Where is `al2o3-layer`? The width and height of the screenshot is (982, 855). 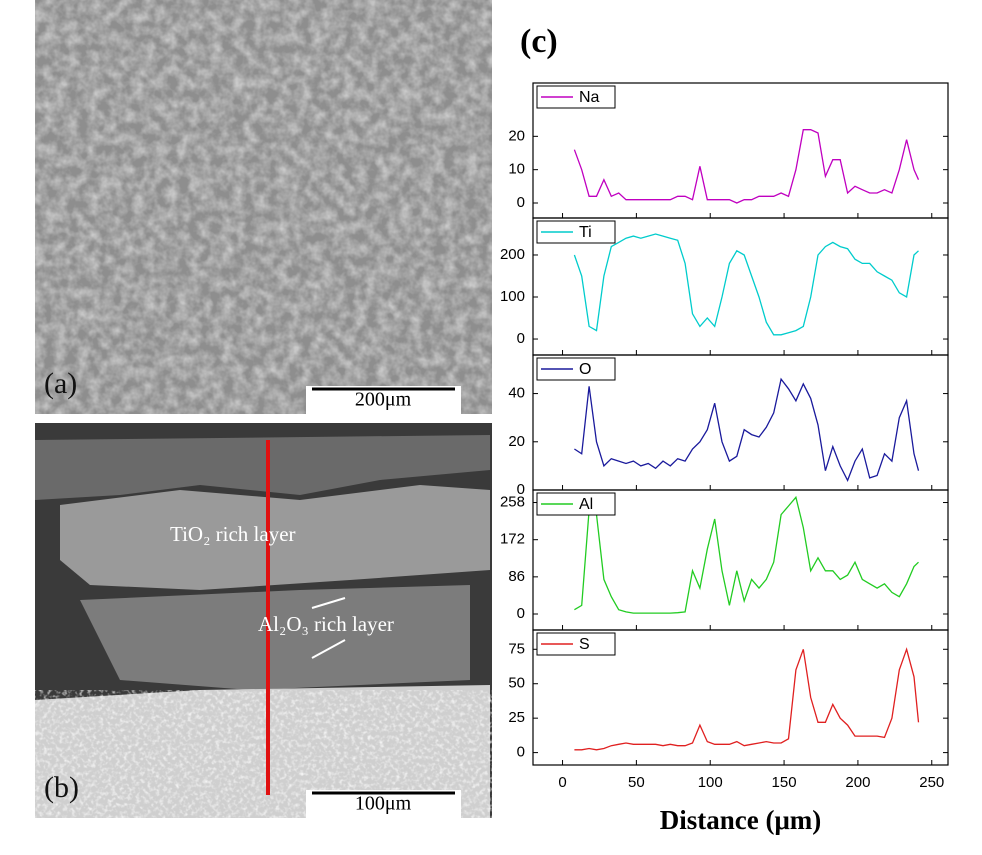 al2o3-layer is located at coordinates (275, 637).